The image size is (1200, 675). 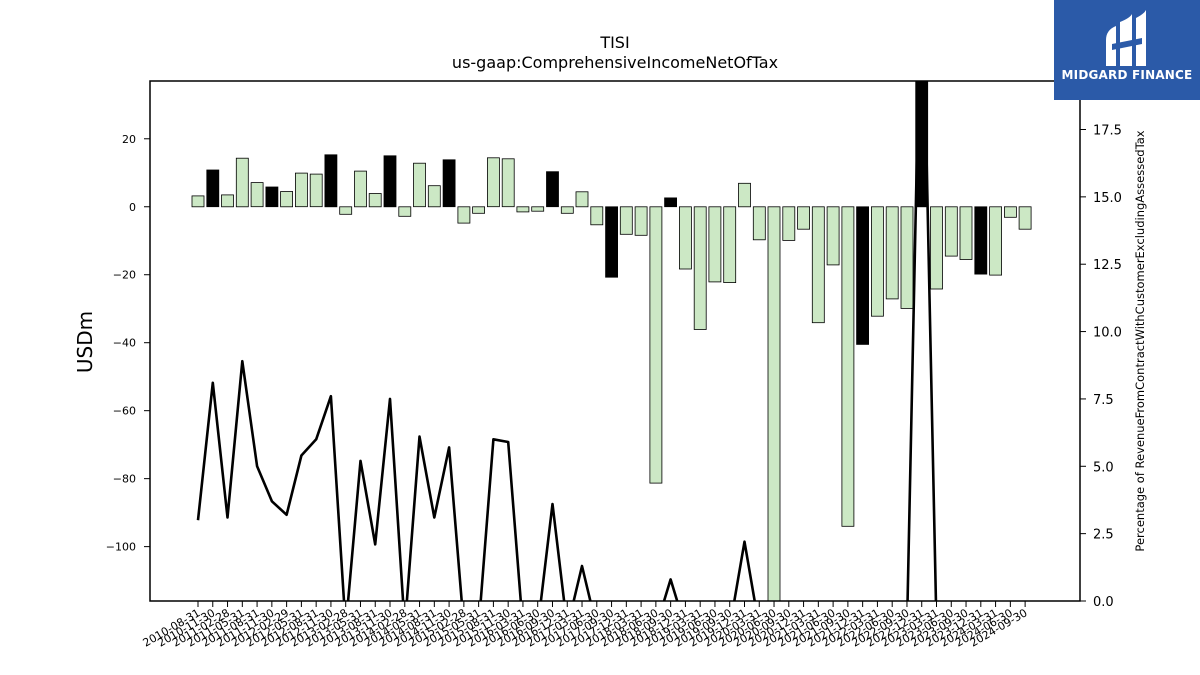 What do you see at coordinates (1103, 467) in the screenshot?
I see `y2-tick-label: 5.0` at bounding box center [1103, 467].